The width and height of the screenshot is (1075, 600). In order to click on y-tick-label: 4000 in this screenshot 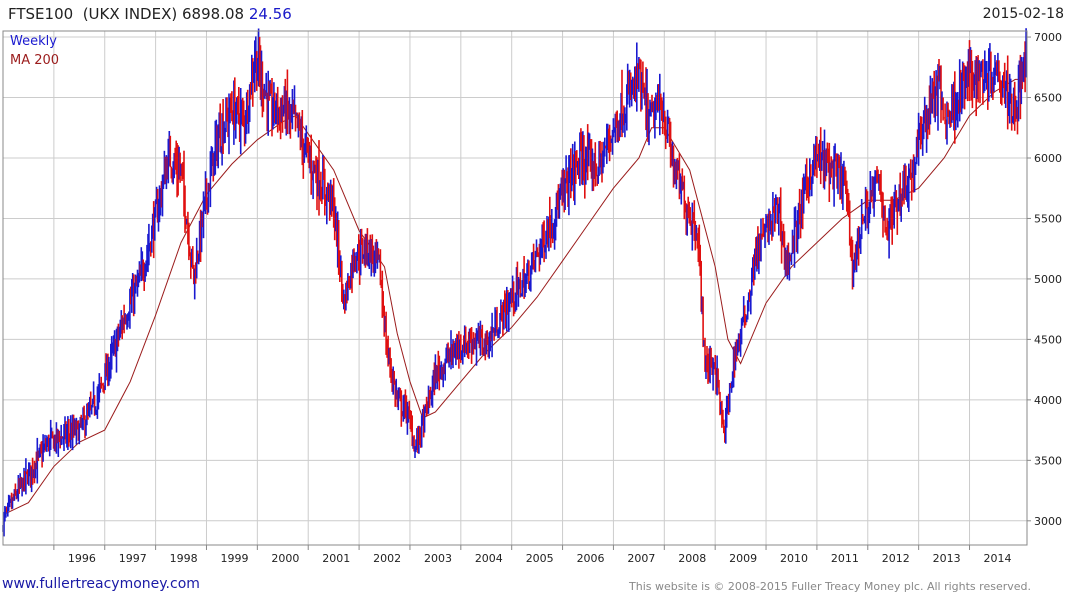, I will do `click(1048, 400)`.